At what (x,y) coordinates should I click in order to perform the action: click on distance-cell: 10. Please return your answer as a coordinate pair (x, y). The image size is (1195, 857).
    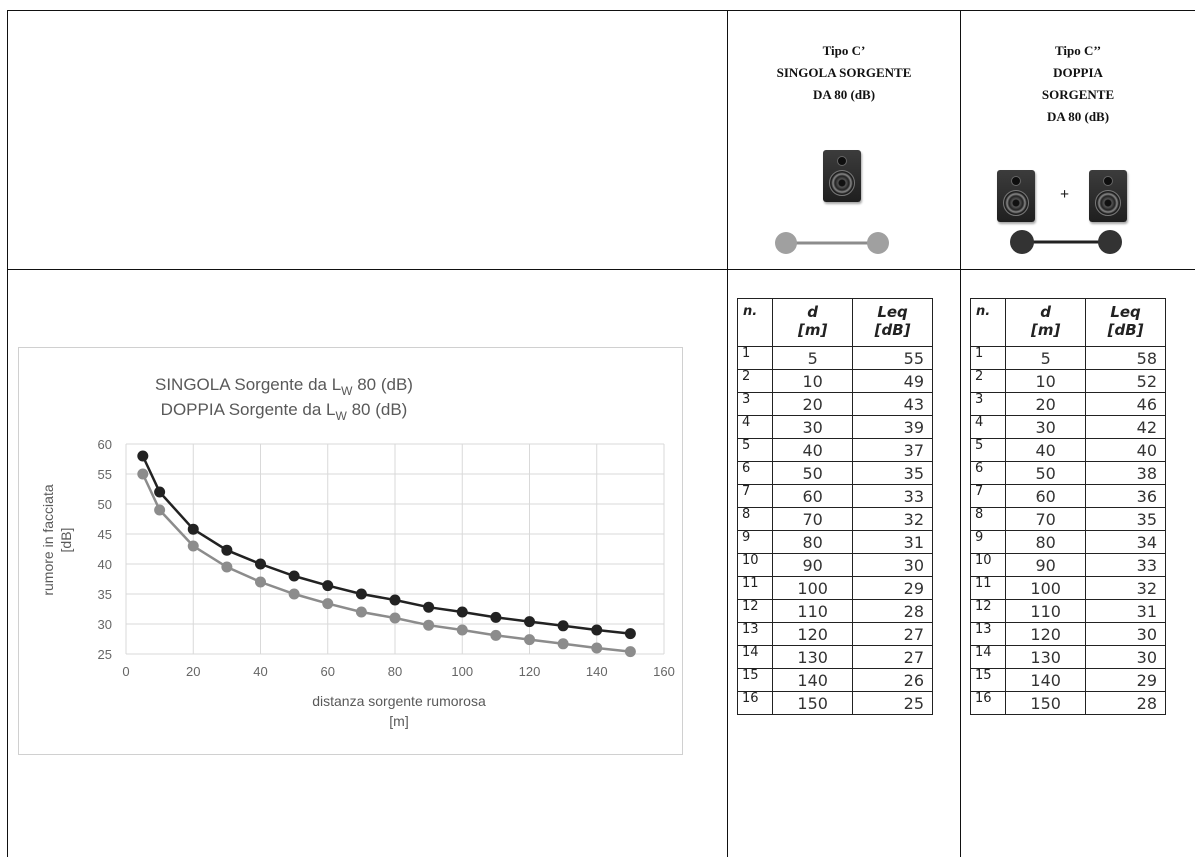
    Looking at the image, I should click on (1046, 381).